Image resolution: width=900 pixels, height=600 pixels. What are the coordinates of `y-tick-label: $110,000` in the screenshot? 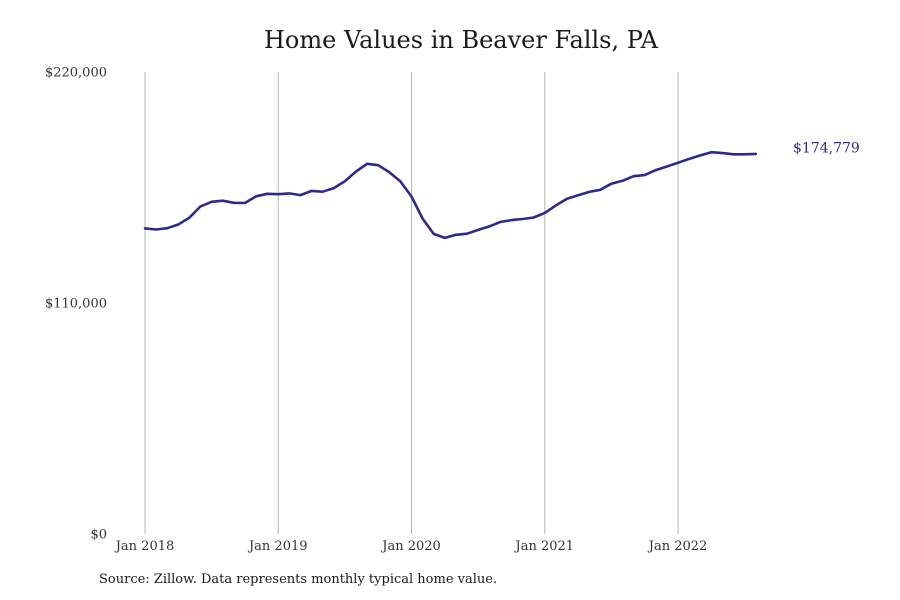 It's located at (76, 304).